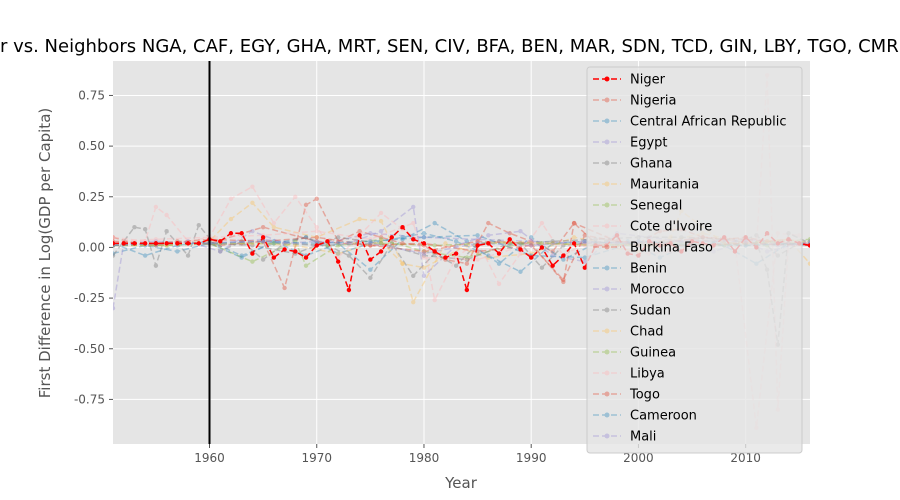 Image resolution: width=900 pixels, height=500 pixels. I want to click on legend-label-libya: Libya, so click(647, 374).